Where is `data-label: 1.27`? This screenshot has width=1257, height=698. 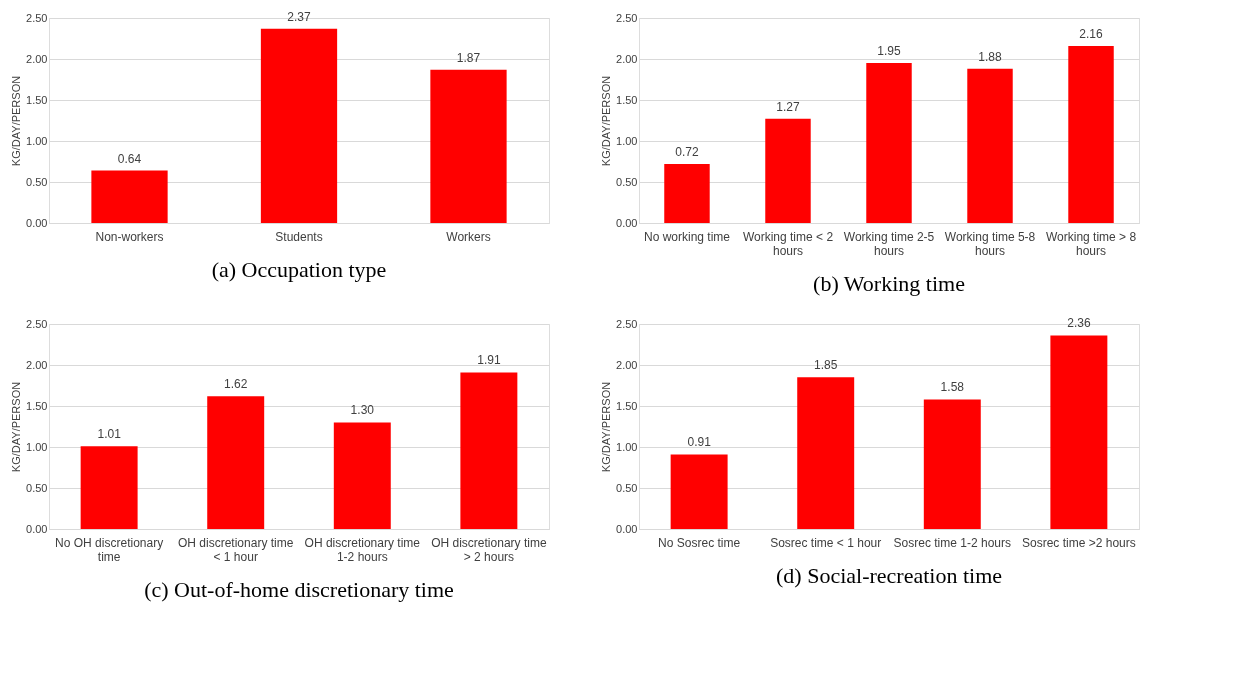
data-label: 1.27 is located at coordinates (788, 106).